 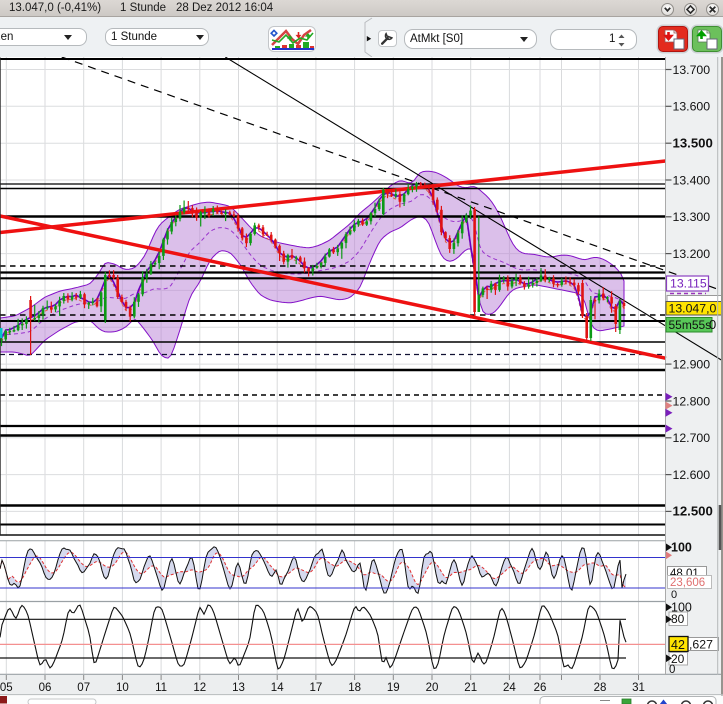 What do you see at coordinates (692, 254) in the screenshot?
I see `svg-text: 13.200` at bounding box center [692, 254].